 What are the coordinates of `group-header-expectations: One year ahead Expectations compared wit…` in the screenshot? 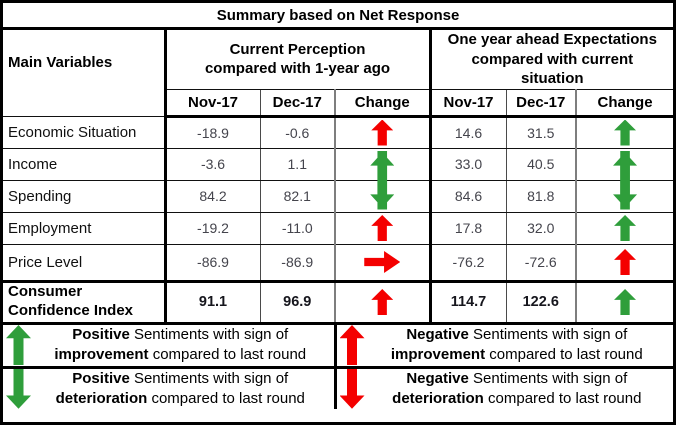 It's located at (551, 59).